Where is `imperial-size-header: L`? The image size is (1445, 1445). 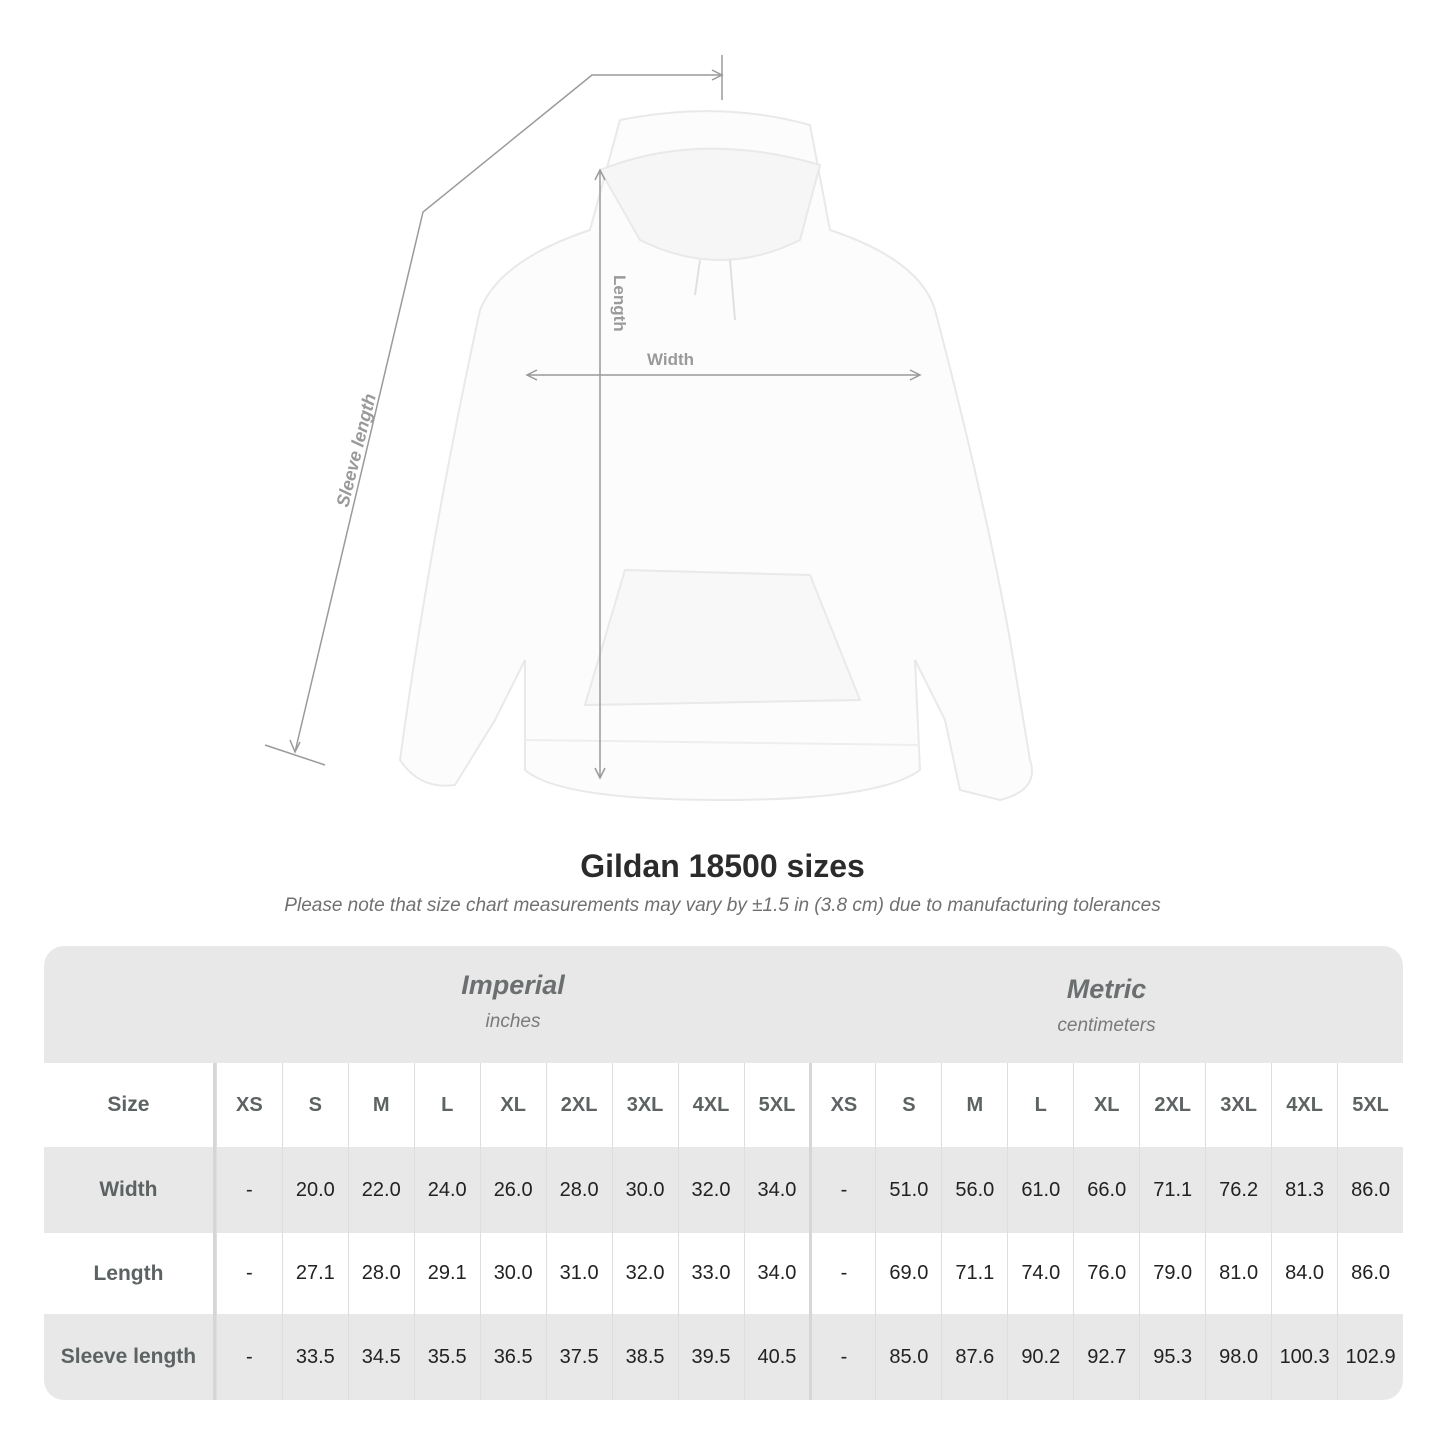
imperial-size-header: L is located at coordinates (446, 1105).